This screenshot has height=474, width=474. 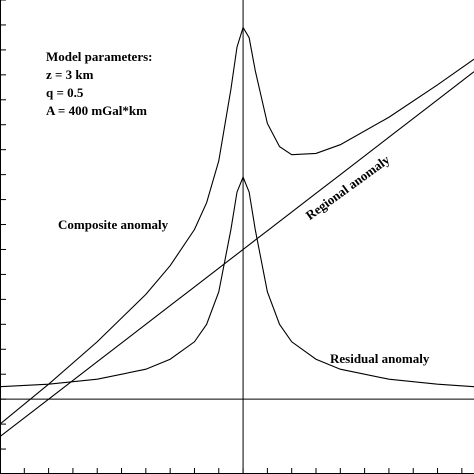 What do you see at coordinates (65, 92) in the screenshot?
I see `annotation: q = 0.5` at bounding box center [65, 92].